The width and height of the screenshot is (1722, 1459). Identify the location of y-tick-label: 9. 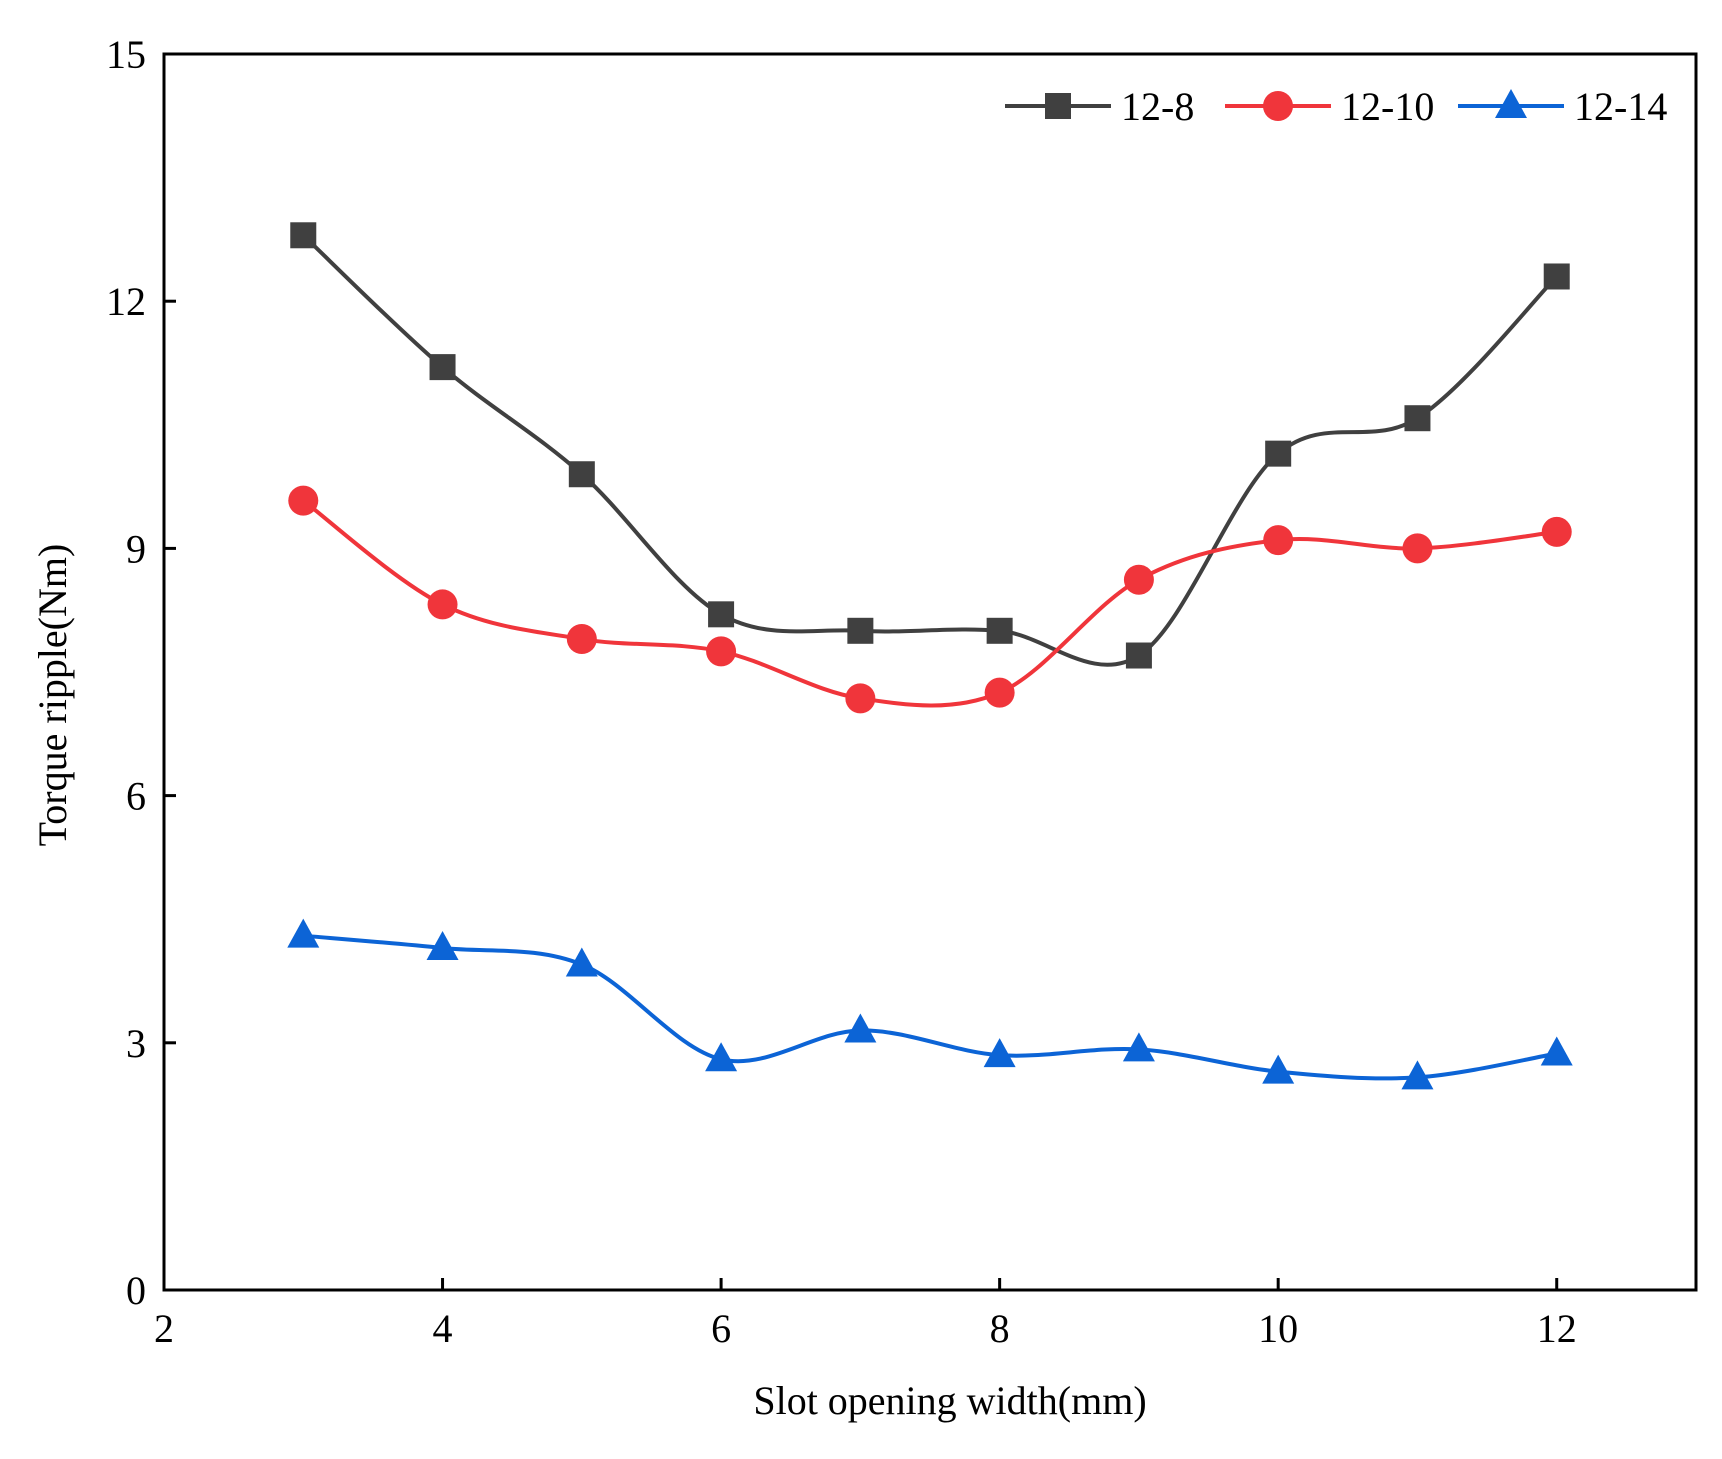
(136, 548).